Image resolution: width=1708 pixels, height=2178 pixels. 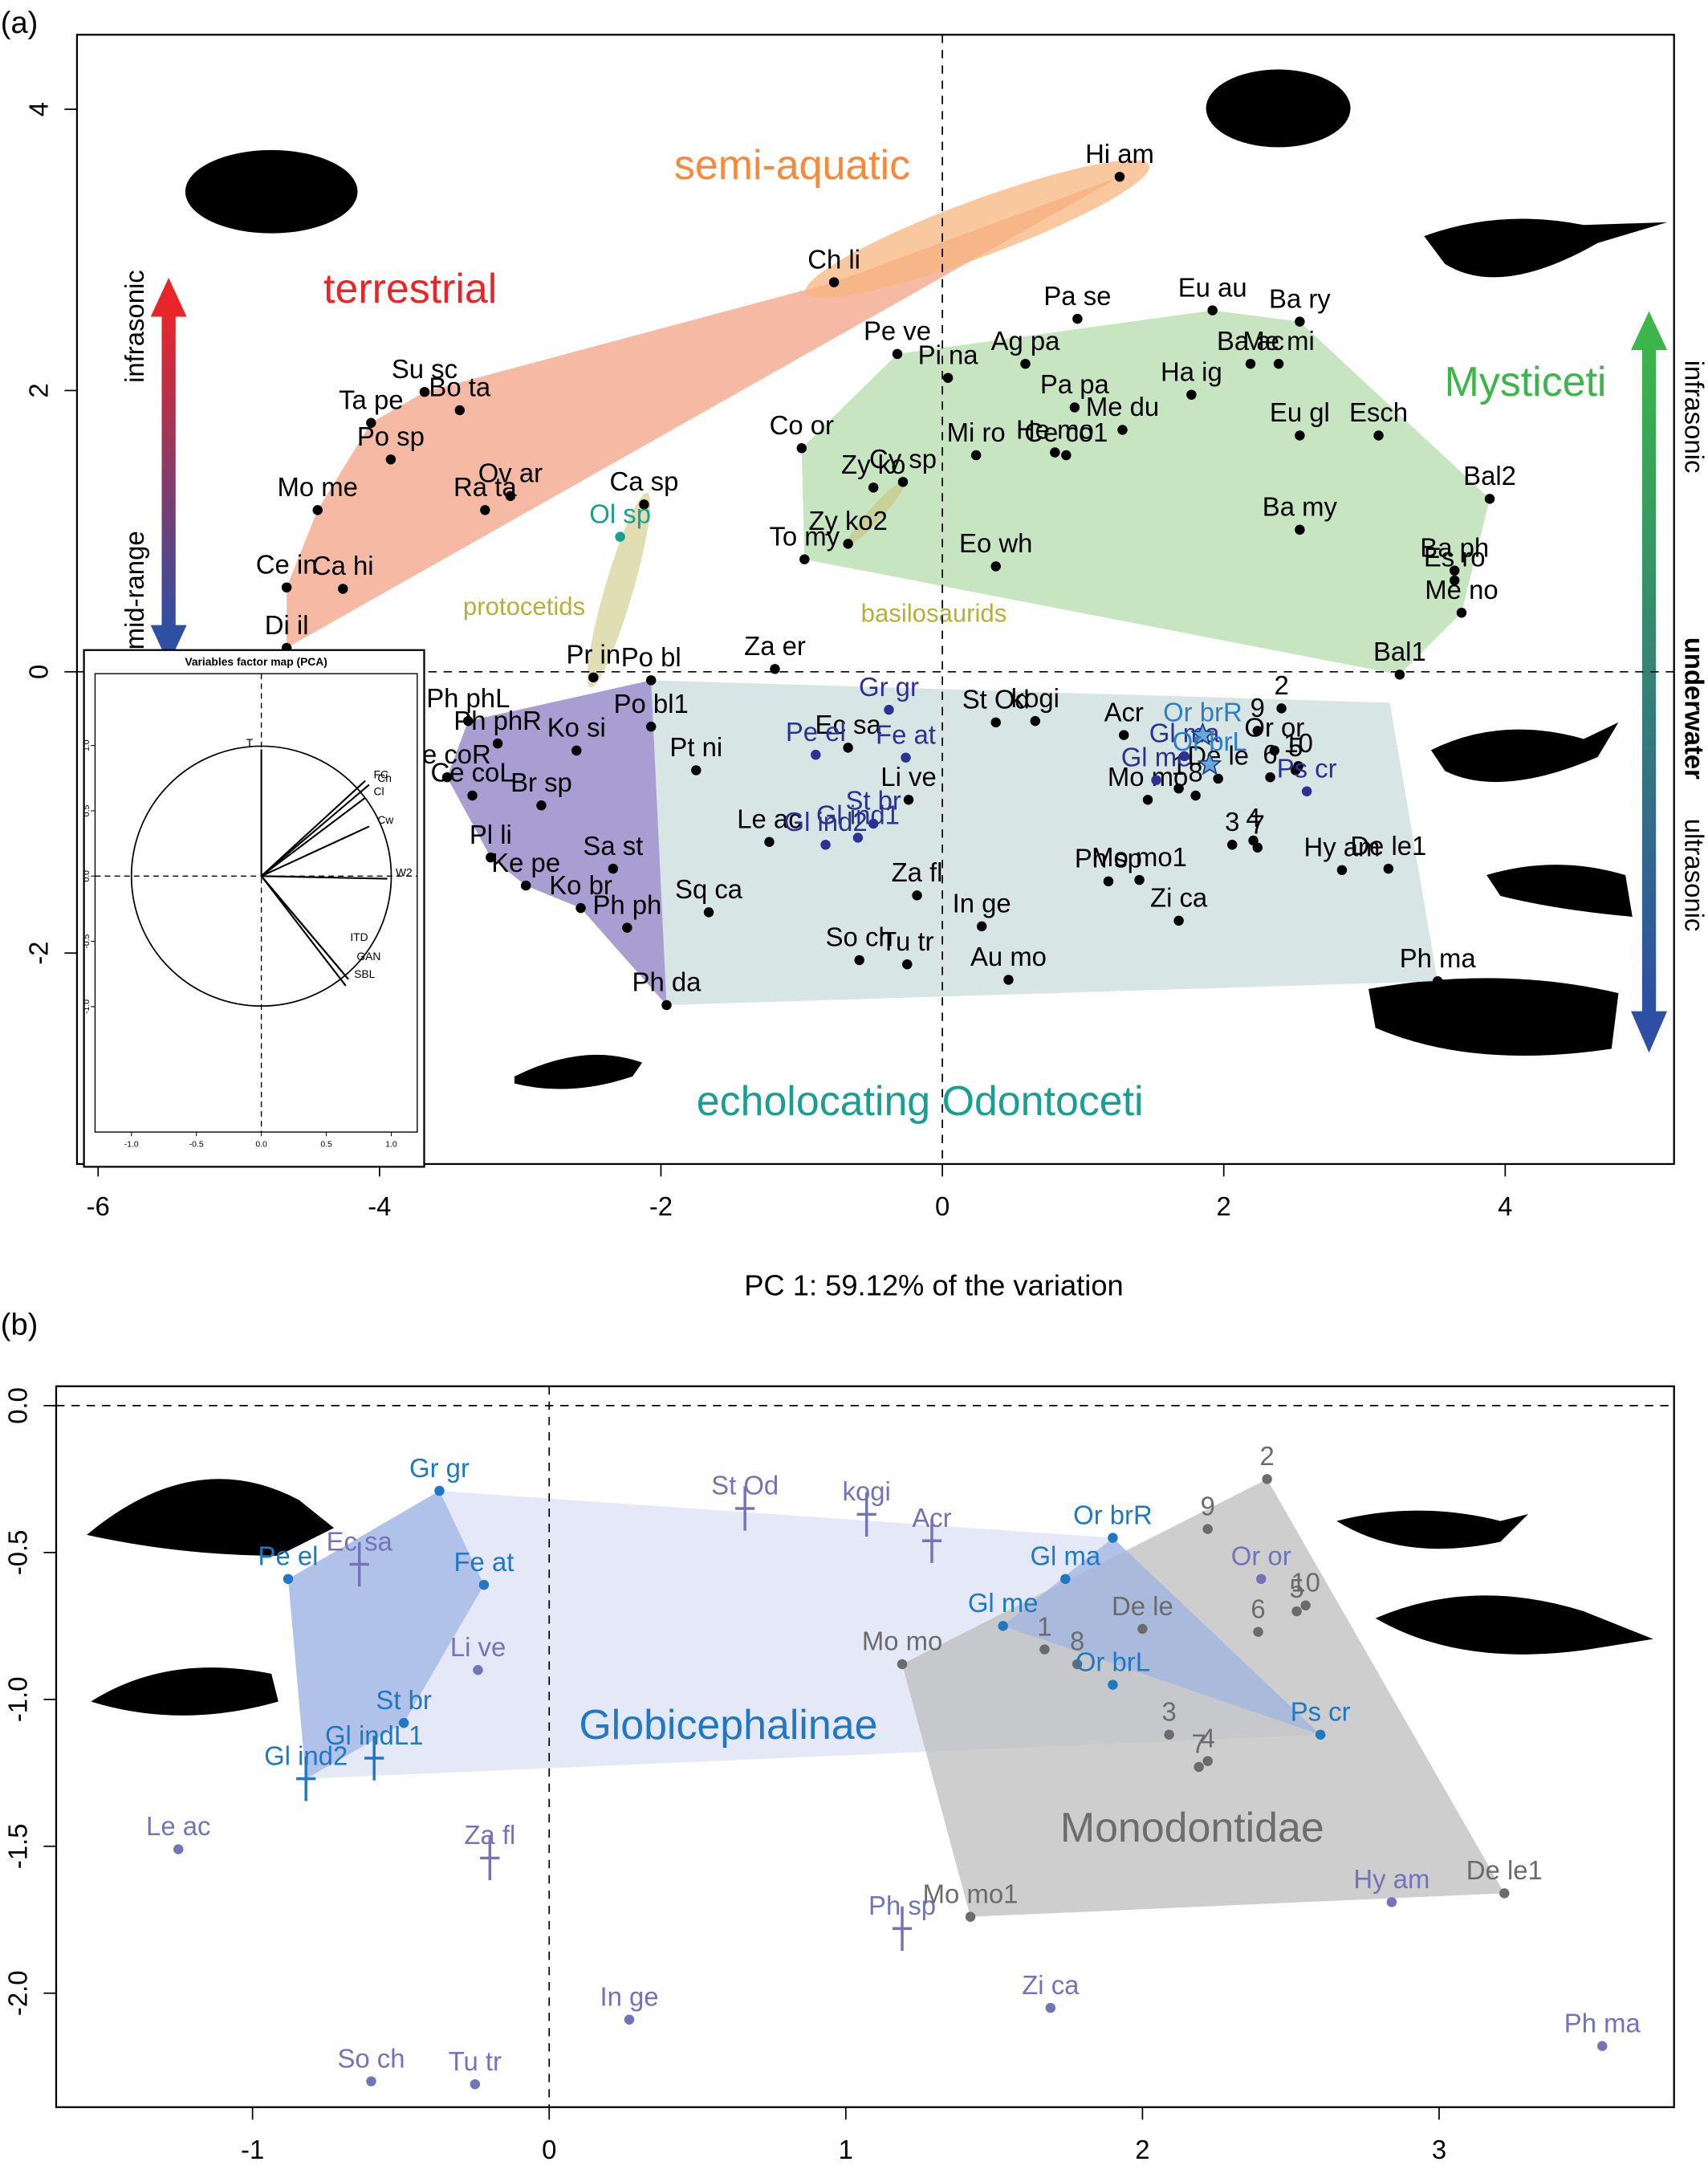 What do you see at coordinates (368, 957) in the screenshot?
I see `vector-label: GAN` at bounding box center [368, 957].